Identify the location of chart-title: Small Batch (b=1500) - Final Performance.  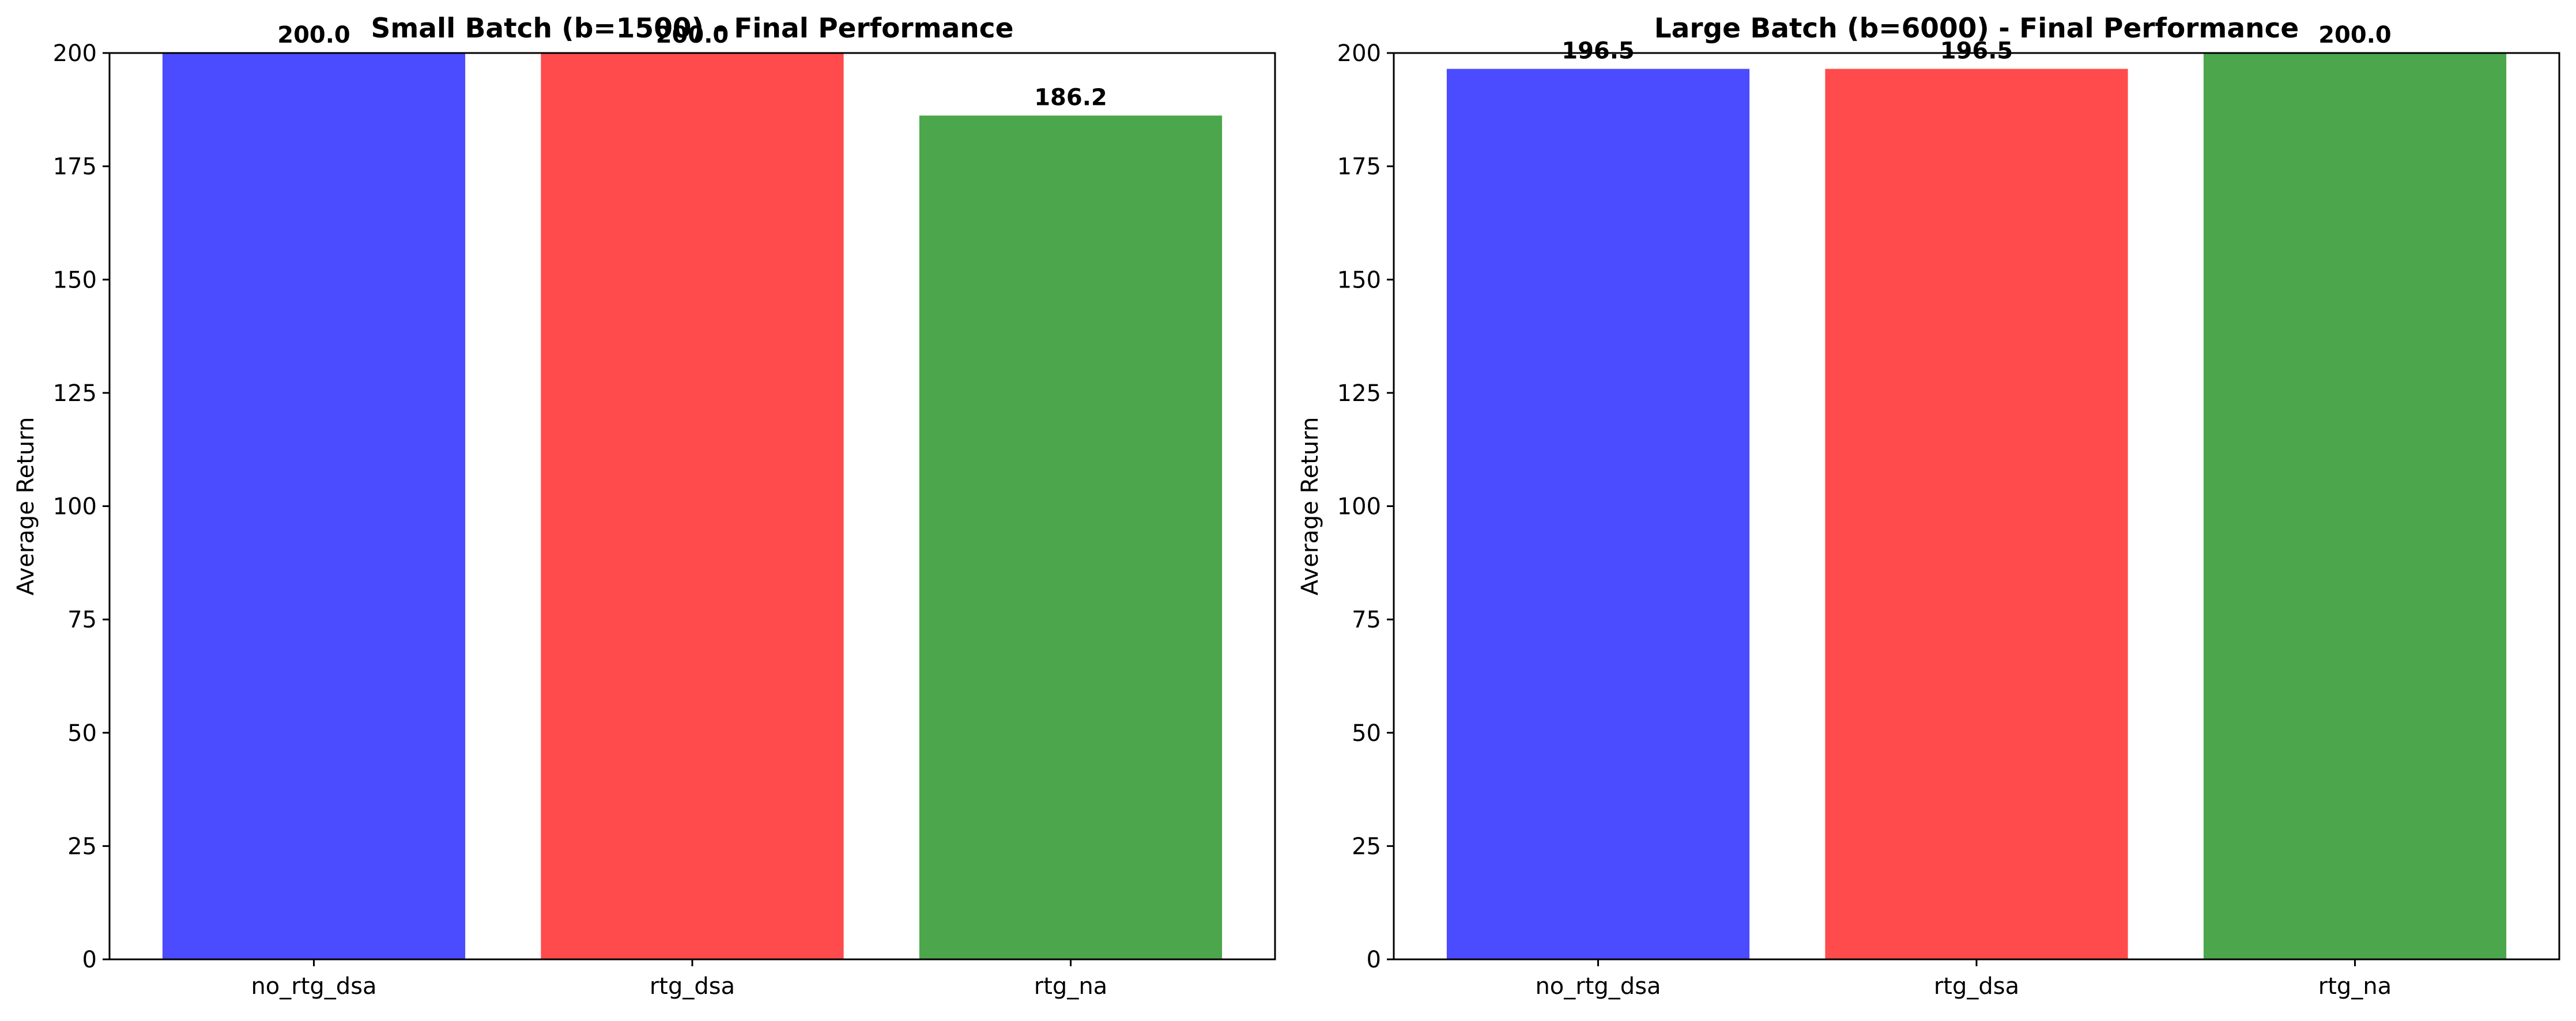
(692, 28).